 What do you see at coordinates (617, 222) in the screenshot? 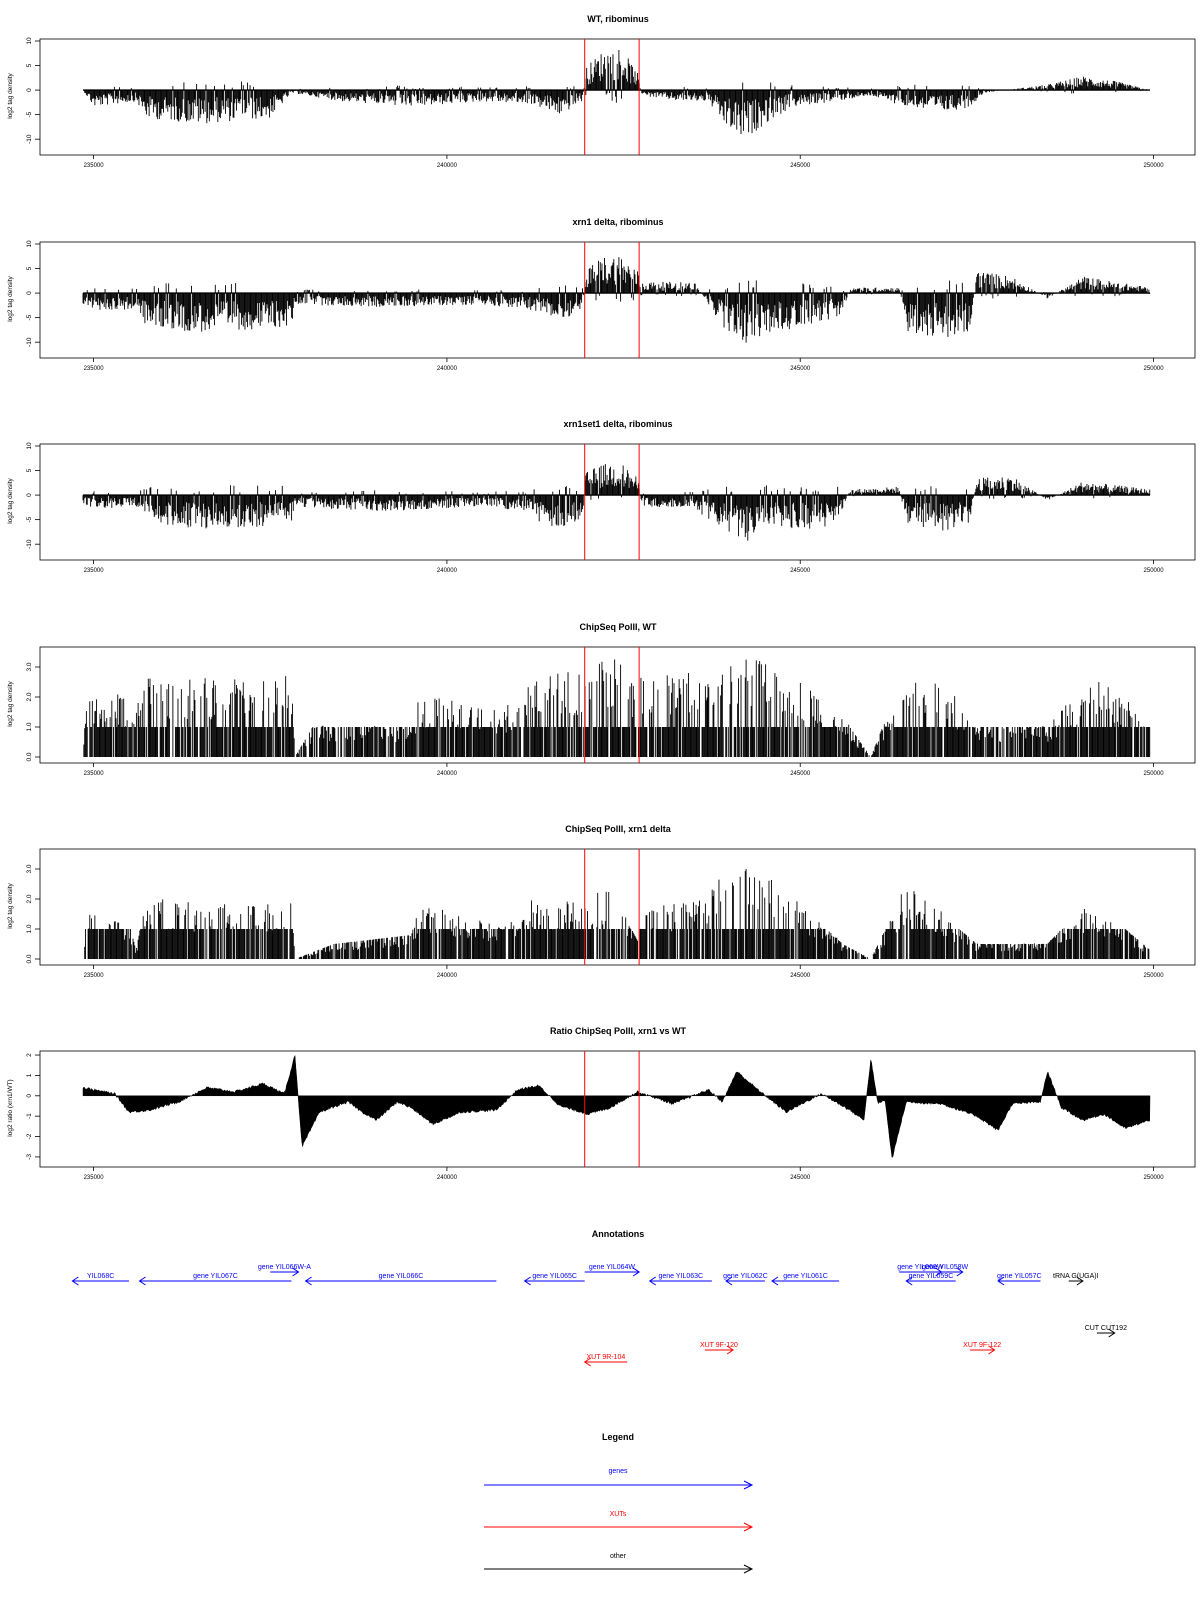
I see `panel-title: xrn1 delta, ribominus` at bounding box center [617, 222].